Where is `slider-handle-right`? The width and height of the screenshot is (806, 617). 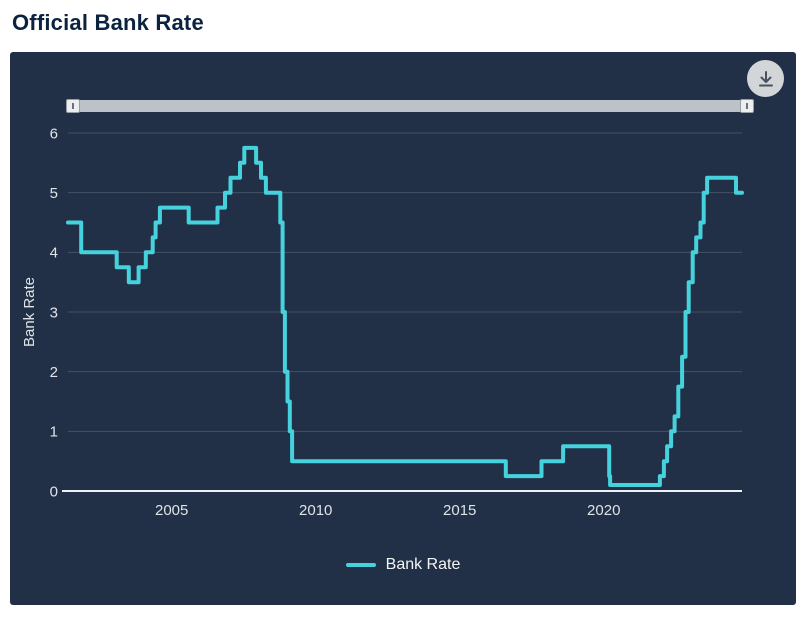
slider-handle-right is located at coordinates (747, 106).